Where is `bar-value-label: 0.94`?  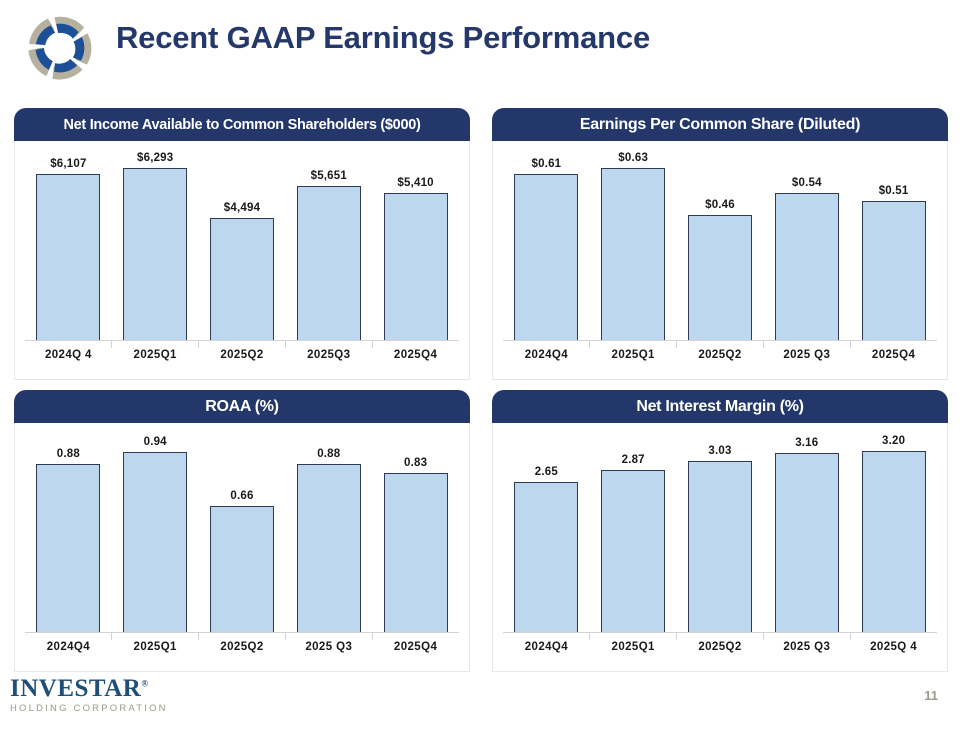 bar-value-label: 0.94 is located at coordinates (155, 442).